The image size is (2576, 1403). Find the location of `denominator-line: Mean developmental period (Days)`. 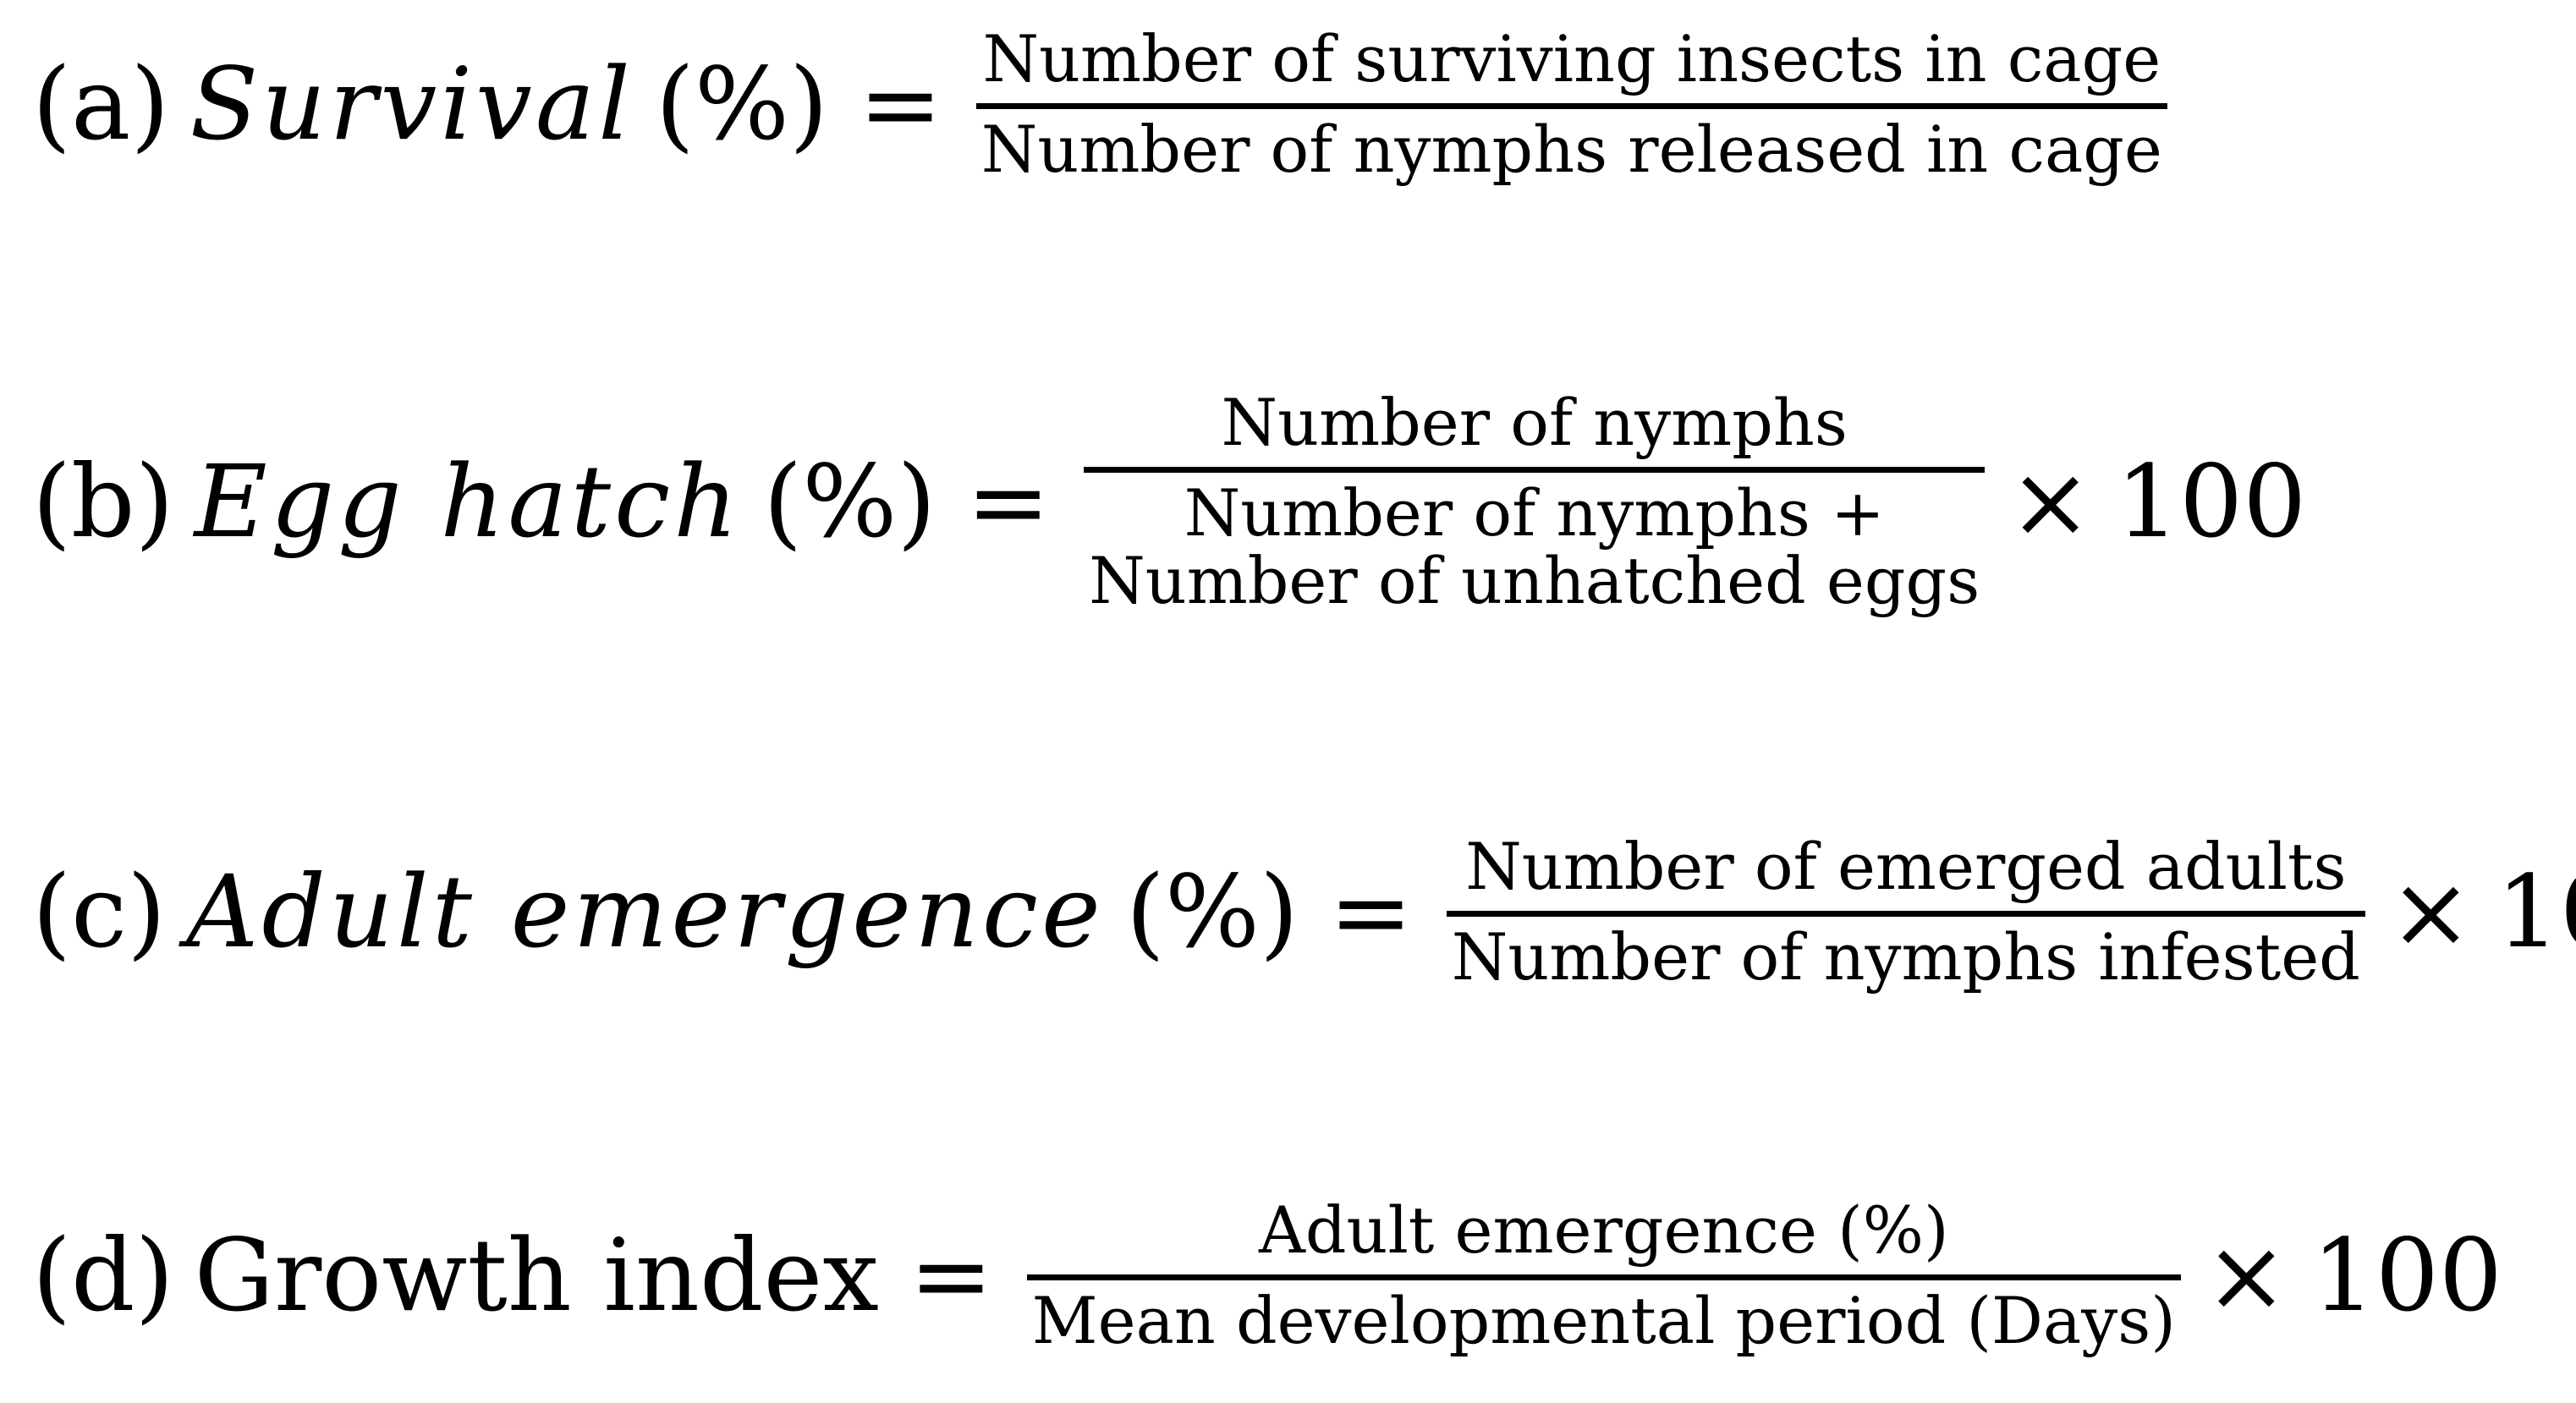

denominator-line: Mean developmental period (Days) is located at coordinates (1604, 1320).